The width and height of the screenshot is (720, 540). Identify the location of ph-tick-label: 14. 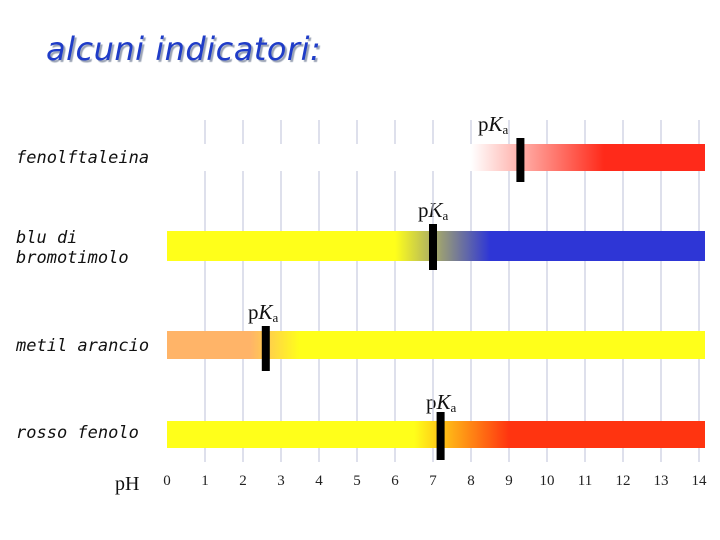
(700, 481).